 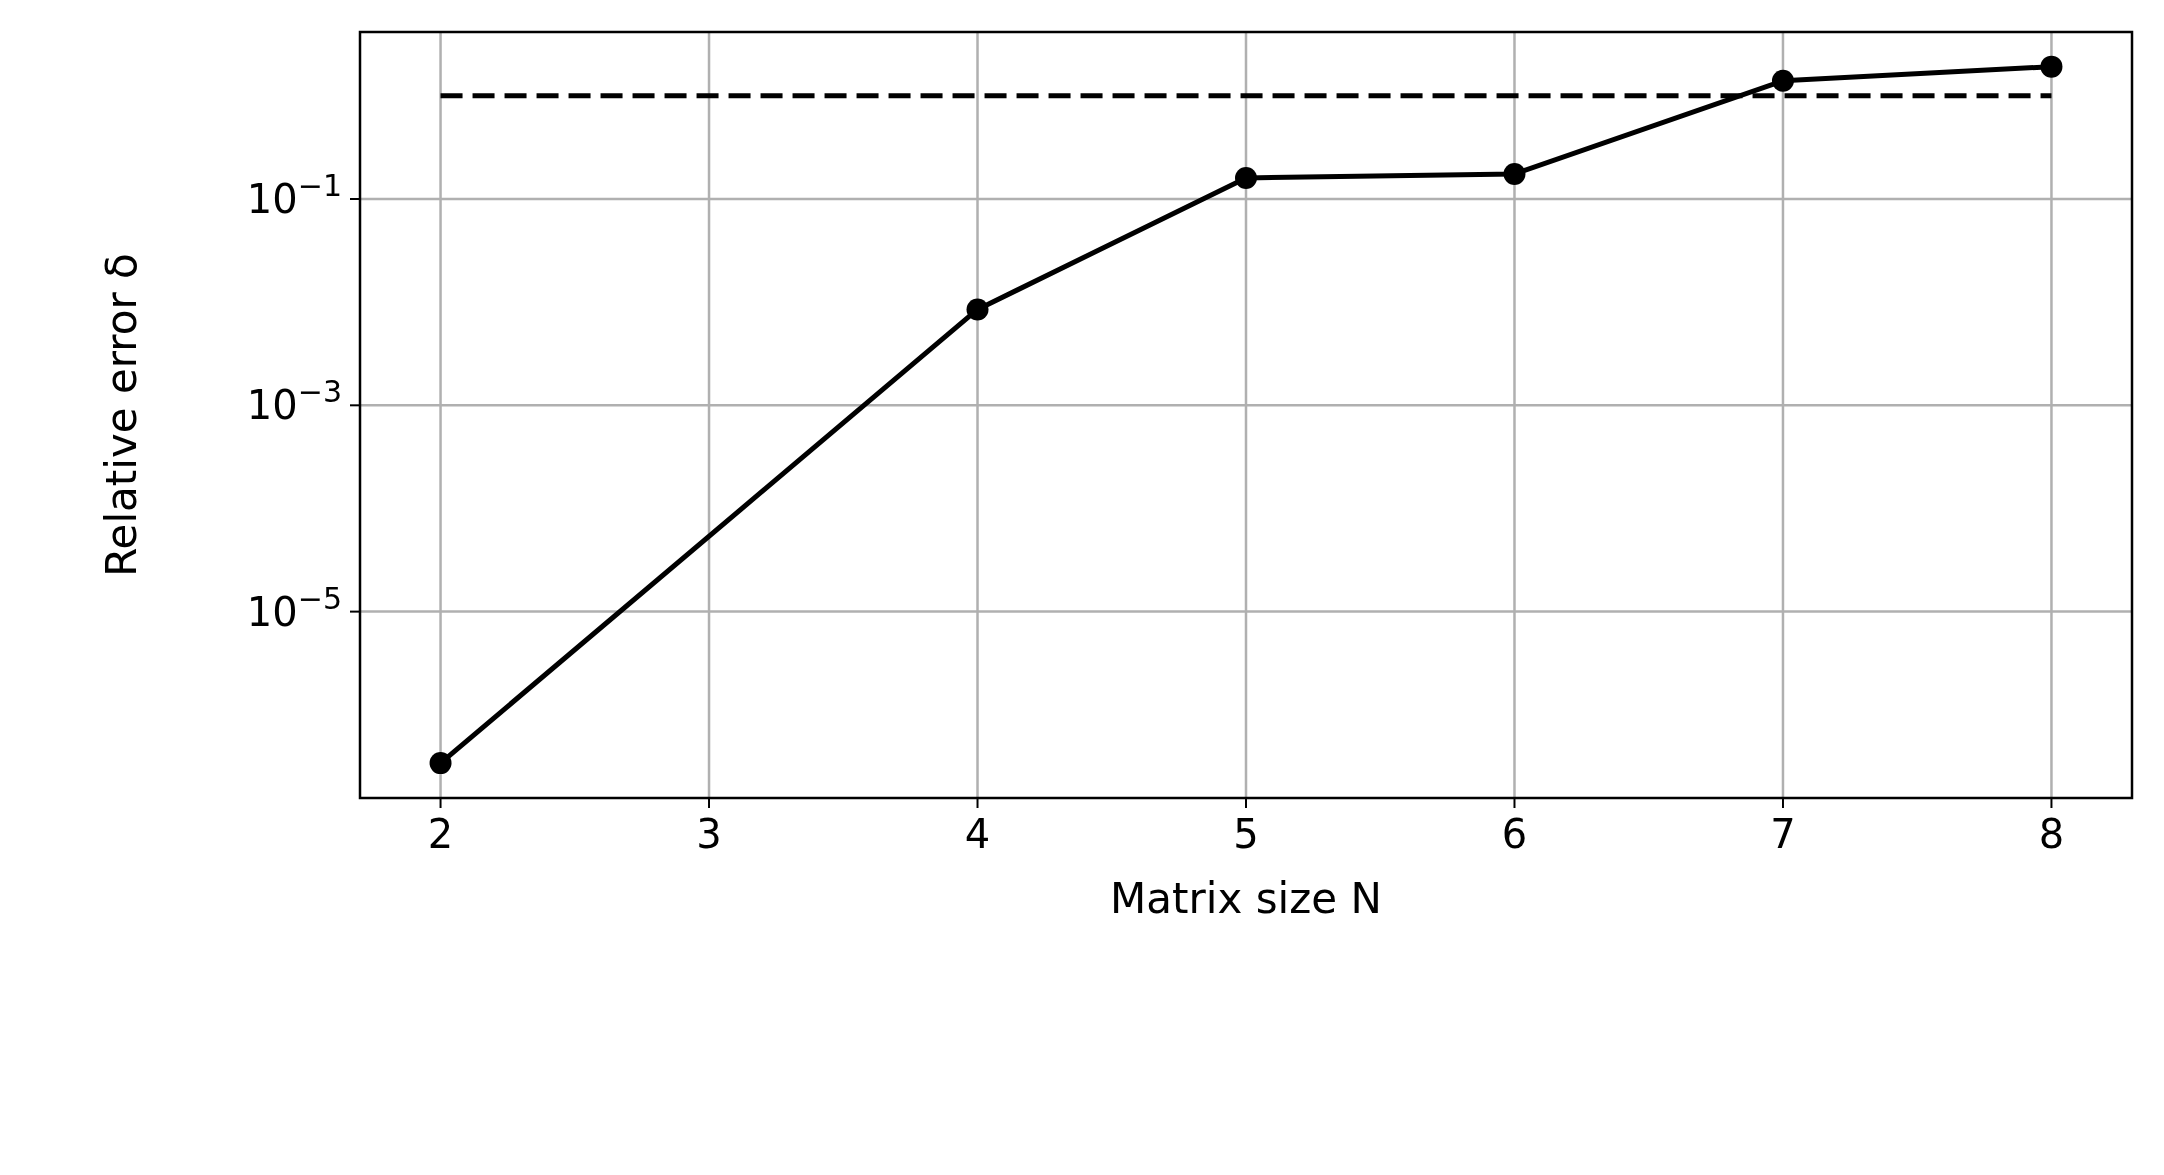 I want to click on y-tick-label: 10$^{−3}$, so click(x=294, y=401).